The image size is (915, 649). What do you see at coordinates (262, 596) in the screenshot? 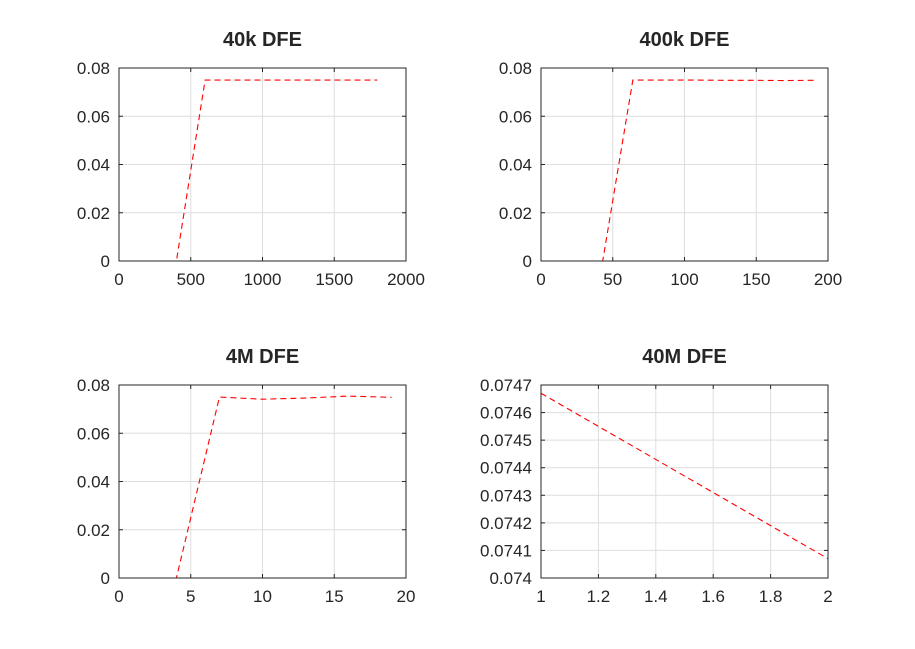
I see `x-tick-label: 10` at bounding box center [262, 596].